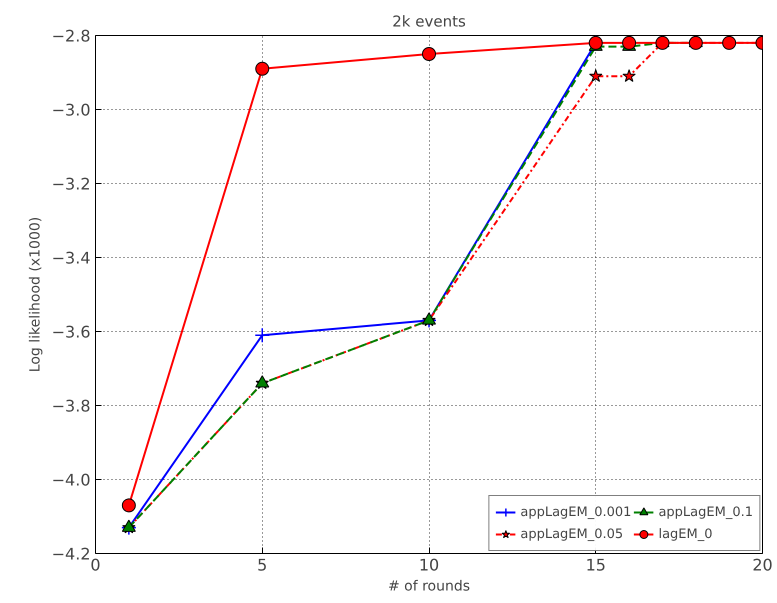 The image size is (777, 603). Describe the element at coordinates (71, 554) in the screenshot. I see `y-tick-label: −4.2` at that location.